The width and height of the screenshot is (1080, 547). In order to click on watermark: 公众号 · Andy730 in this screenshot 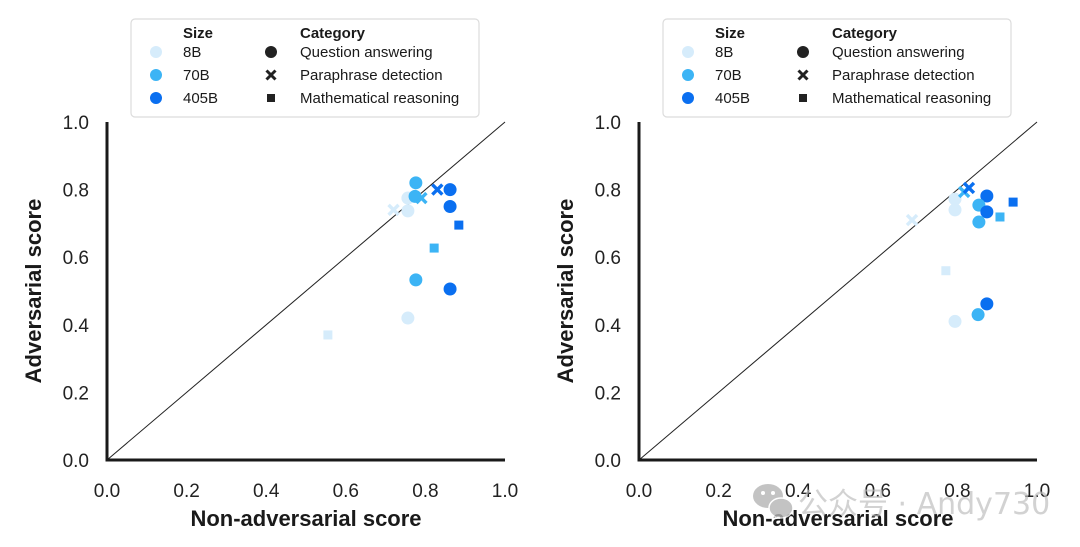, I will do `click(901, 503)`.